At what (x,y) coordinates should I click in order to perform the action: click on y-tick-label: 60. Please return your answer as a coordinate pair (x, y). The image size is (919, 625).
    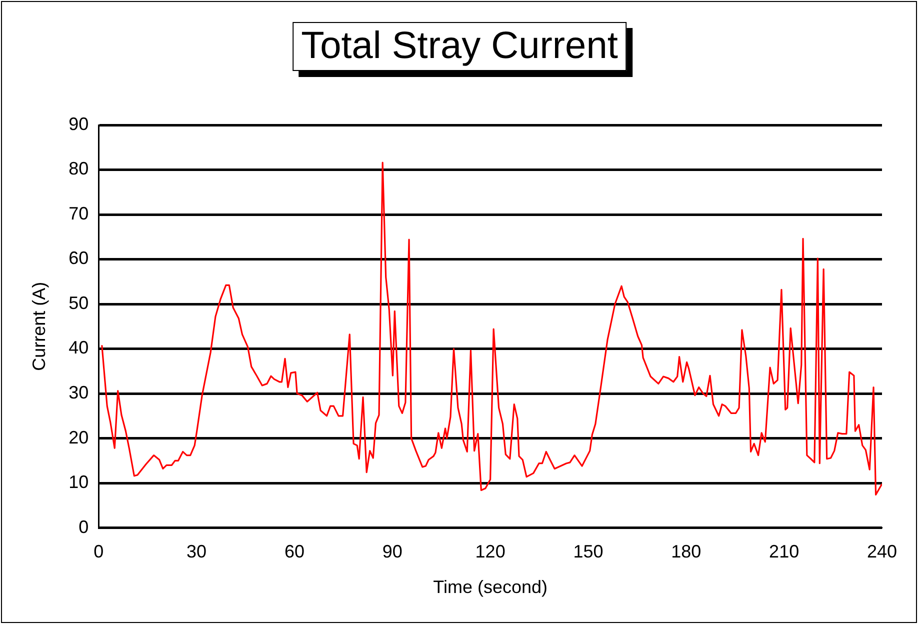
    Looking at the image, I should click on (78, 258).